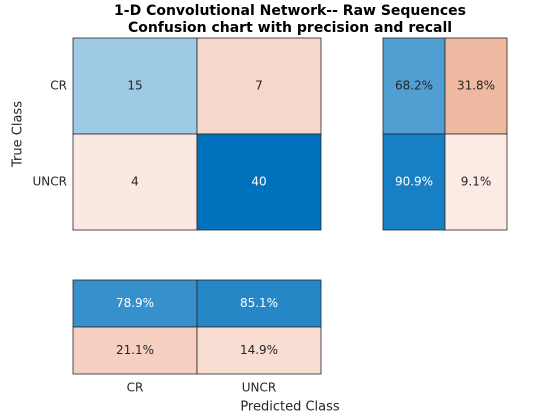  I want to click on matrix-cell-label: 15, so click(134, 86).